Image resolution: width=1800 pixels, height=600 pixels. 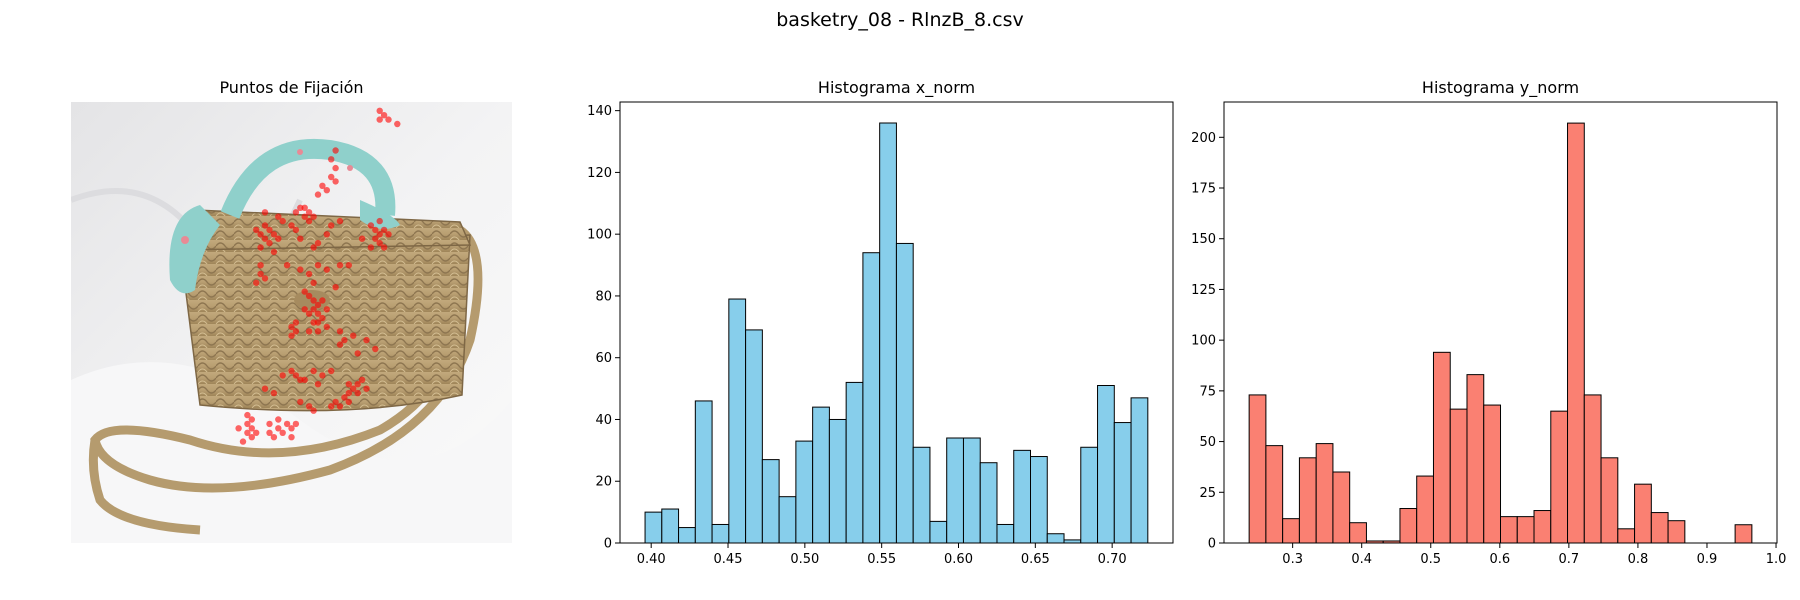 I want to click on image-panel-title: Puntos de Fijación, so click(x=291, y=87).